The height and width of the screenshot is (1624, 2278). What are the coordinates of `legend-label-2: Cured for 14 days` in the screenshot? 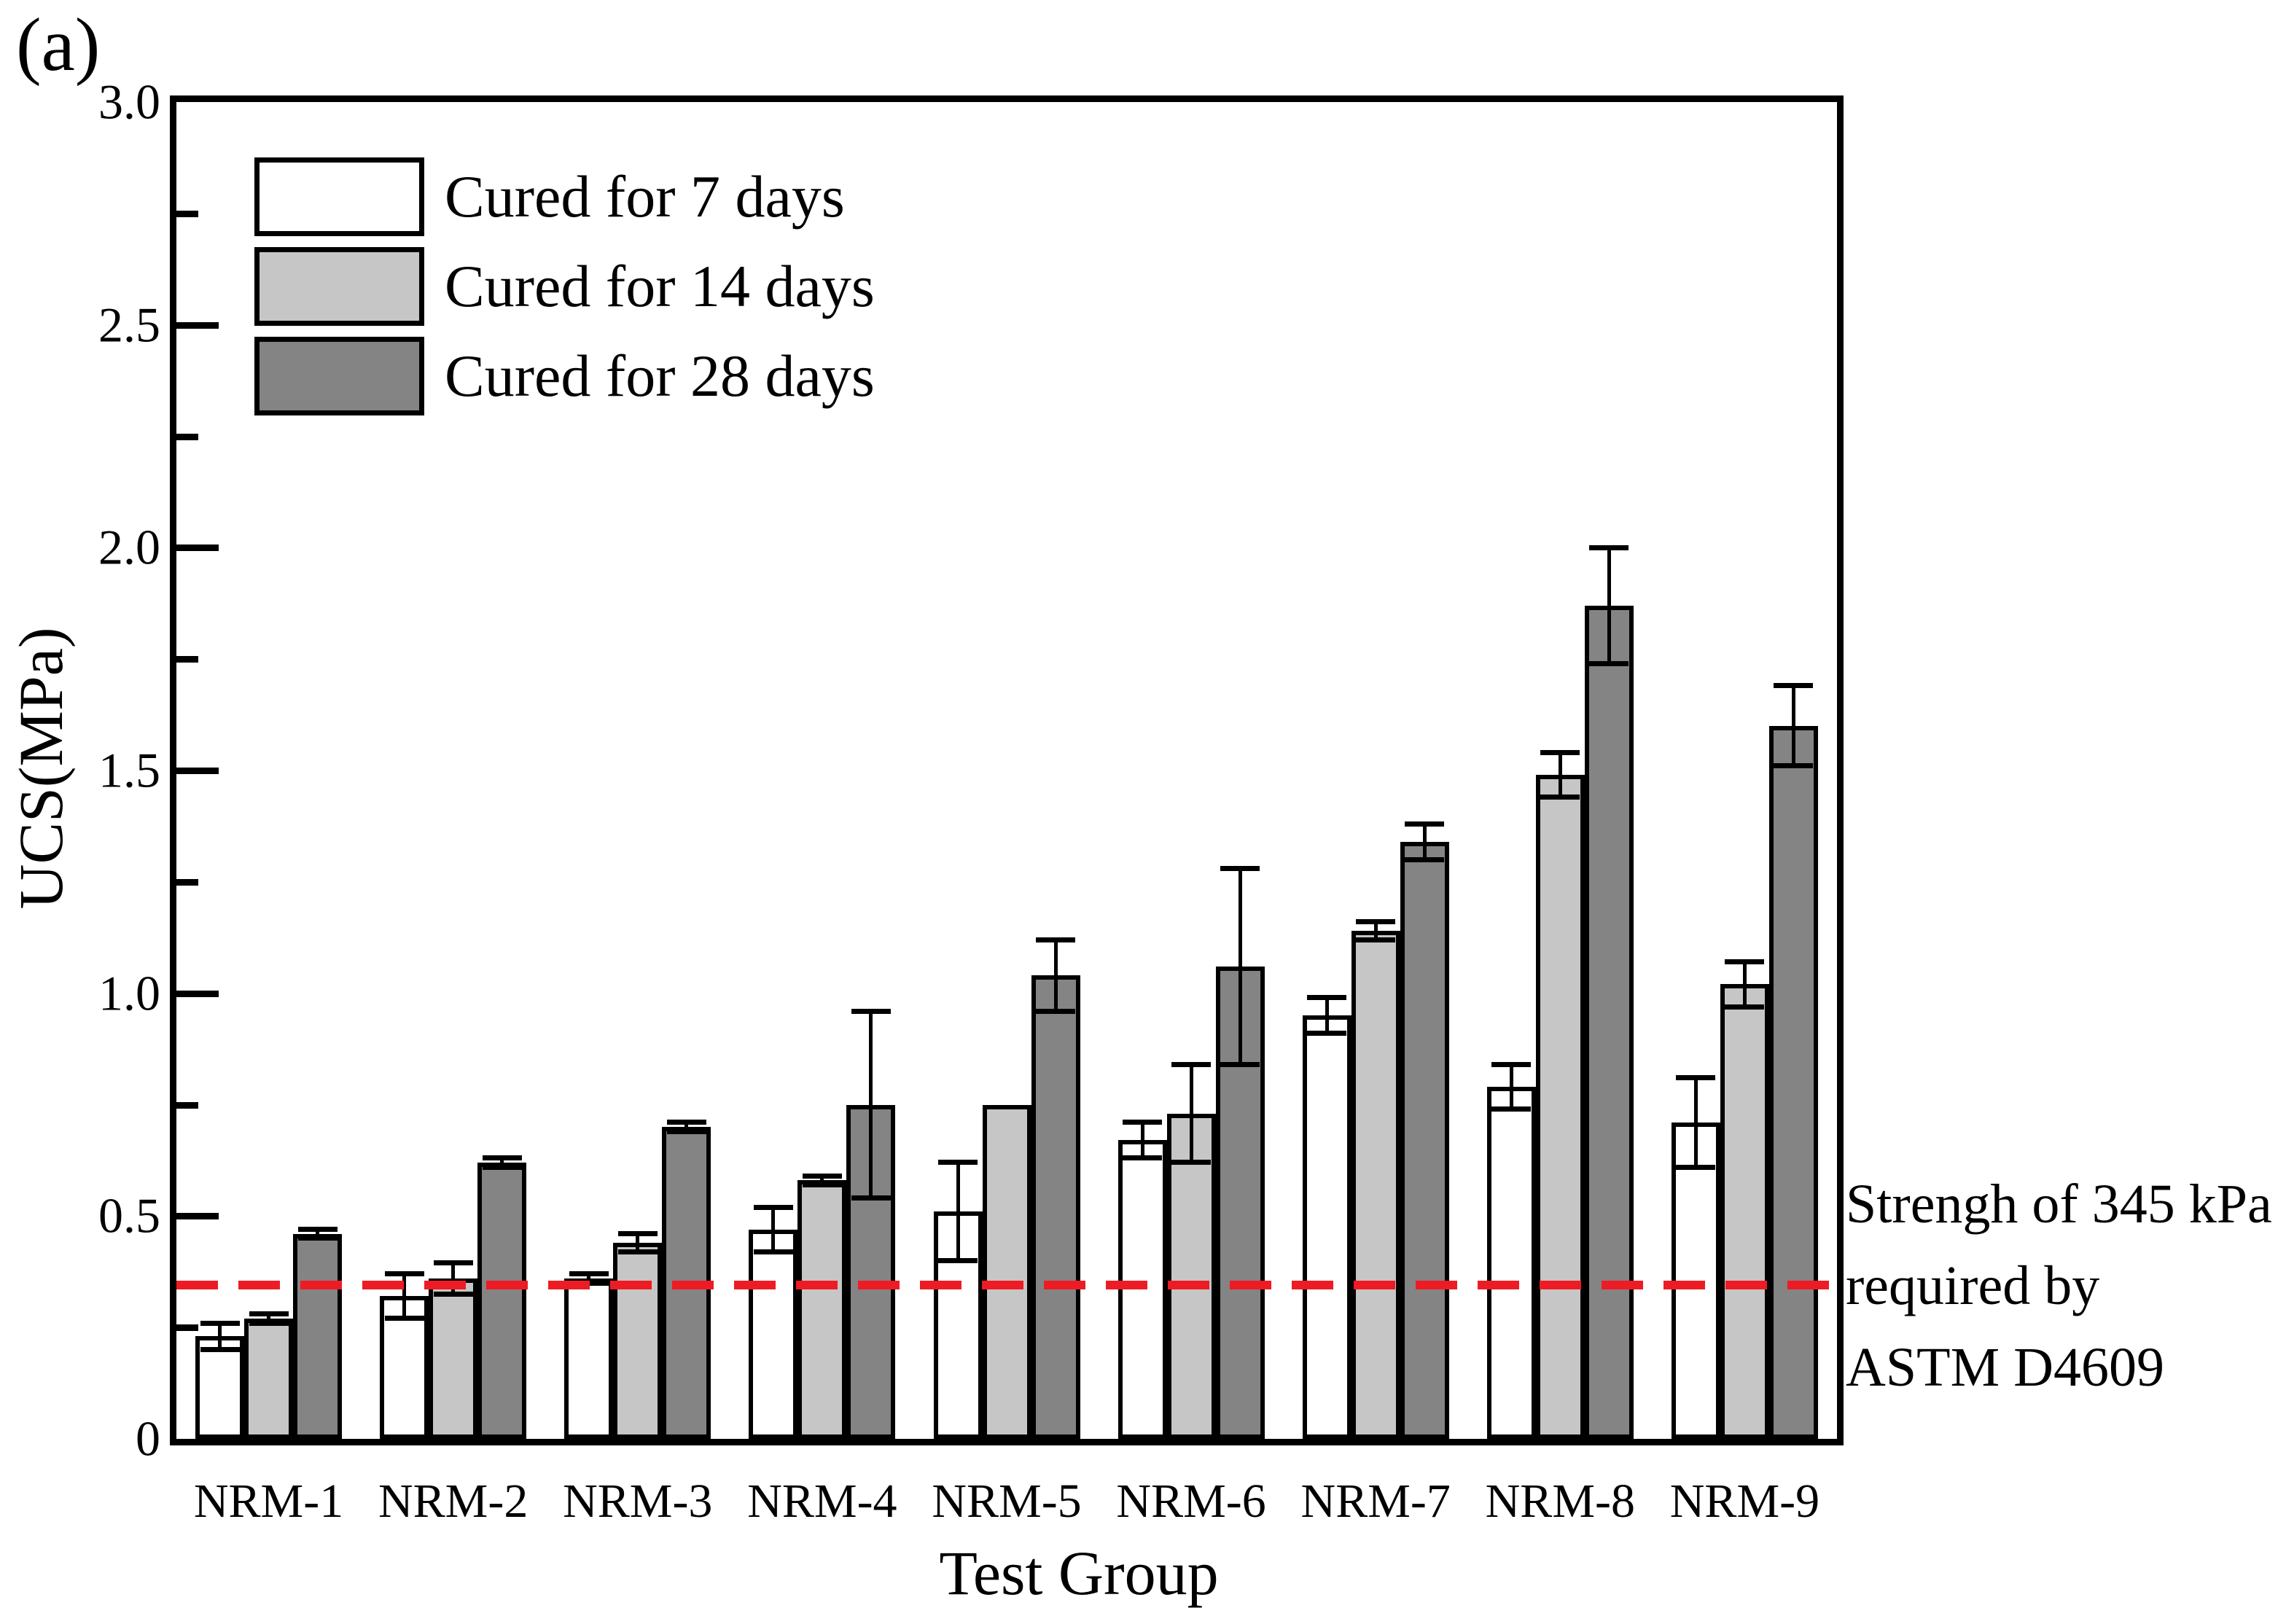 It's located at (660, 286).